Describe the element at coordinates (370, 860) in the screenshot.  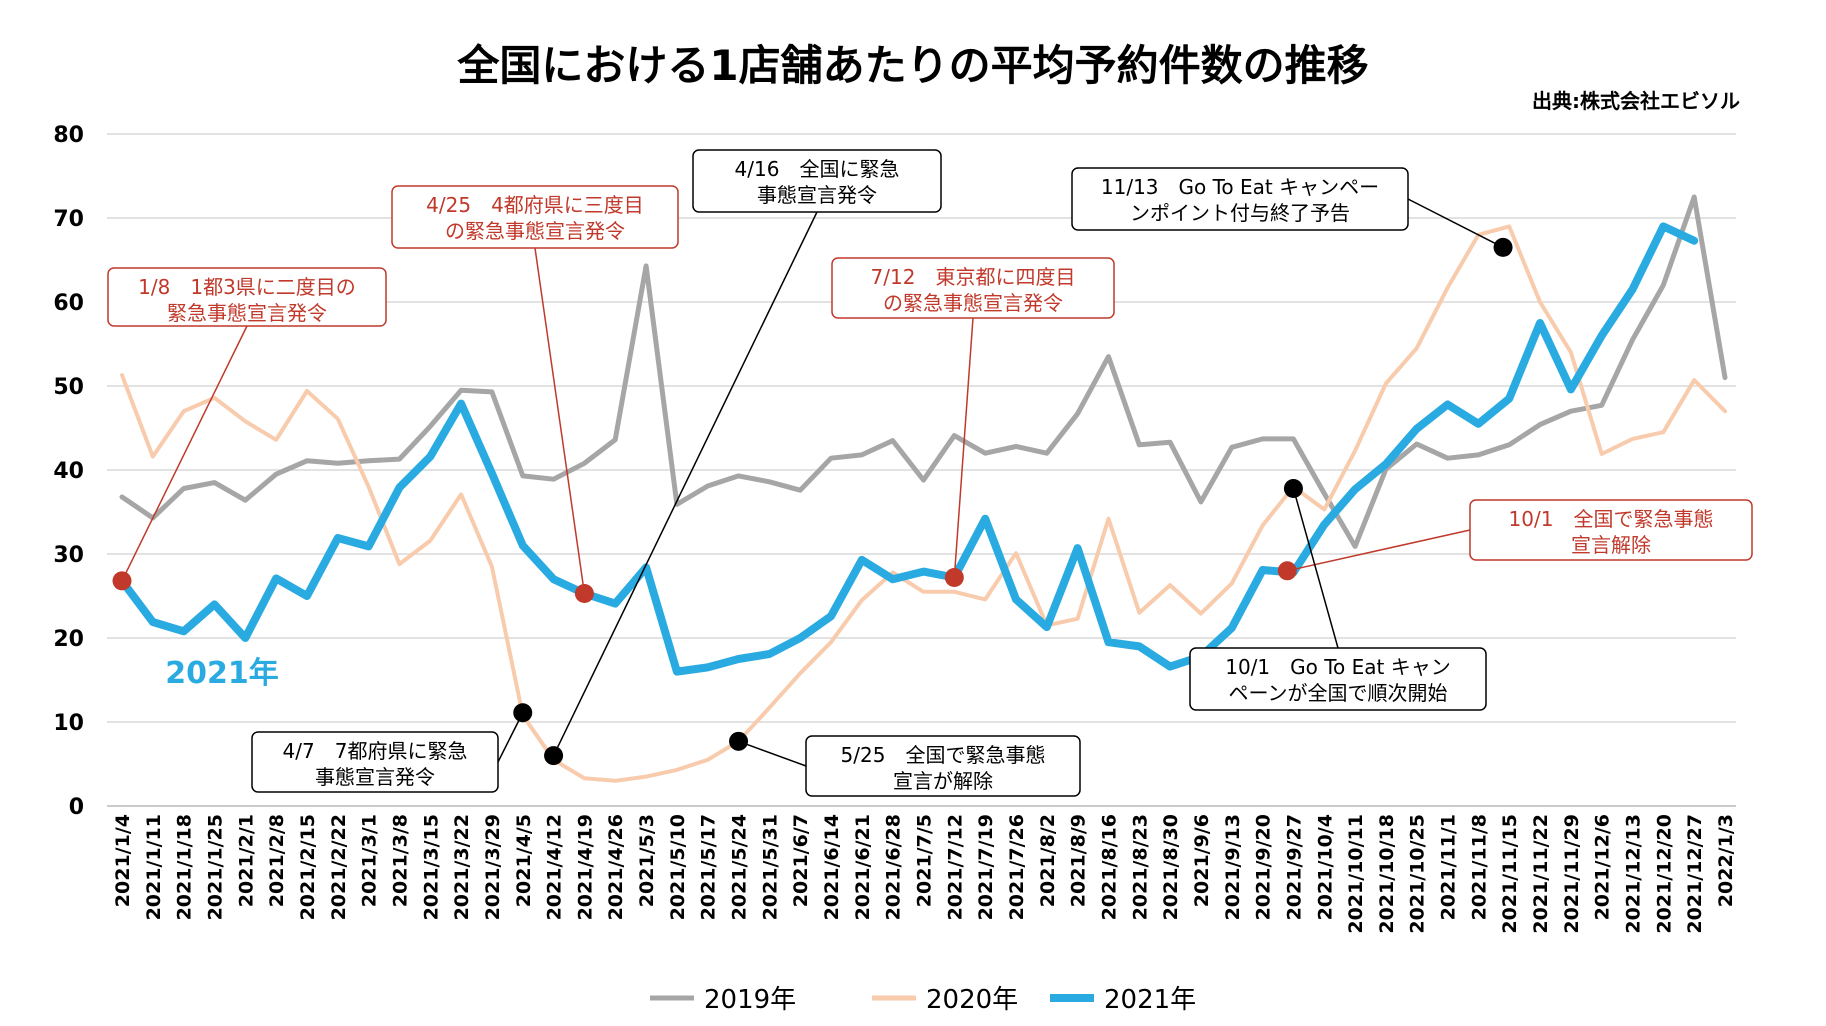
I see `x-tick-label: 2021/3/1` at that location.